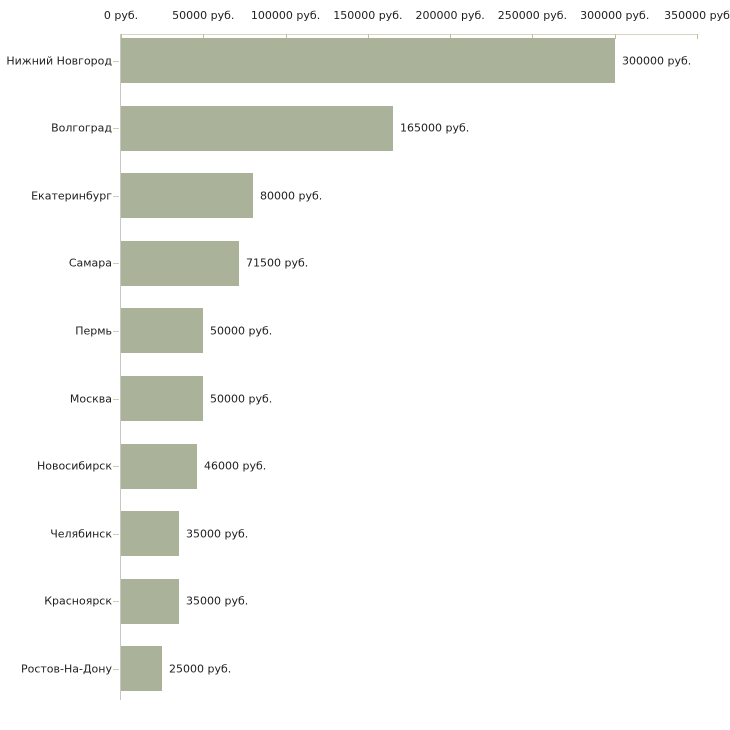  I want to click on value-label: 71500 руб., so click(277, 263).